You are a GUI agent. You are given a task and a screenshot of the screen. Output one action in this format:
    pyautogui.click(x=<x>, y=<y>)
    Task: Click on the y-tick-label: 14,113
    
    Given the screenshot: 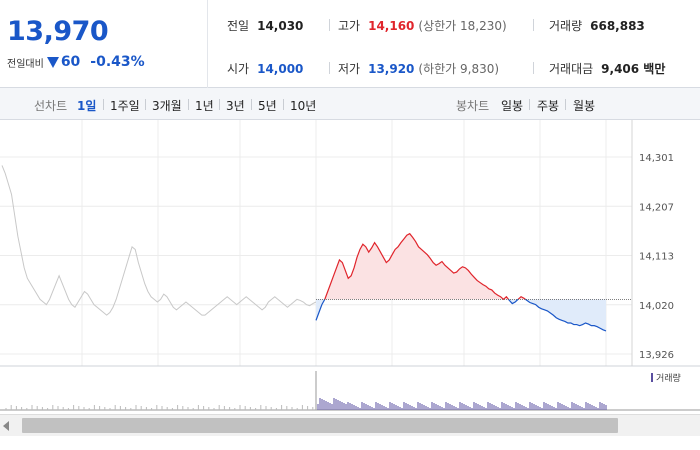 What is the action you would take?
    pyautogui.click(x=656, y=257)
    